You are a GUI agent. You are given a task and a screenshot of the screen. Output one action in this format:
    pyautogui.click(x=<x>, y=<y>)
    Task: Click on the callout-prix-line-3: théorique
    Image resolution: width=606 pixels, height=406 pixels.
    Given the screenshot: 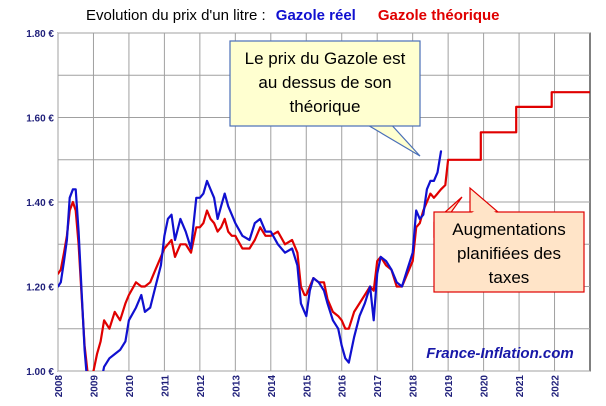 What is the action you would take?
    pyautogui.click(x=325, y=106)
    